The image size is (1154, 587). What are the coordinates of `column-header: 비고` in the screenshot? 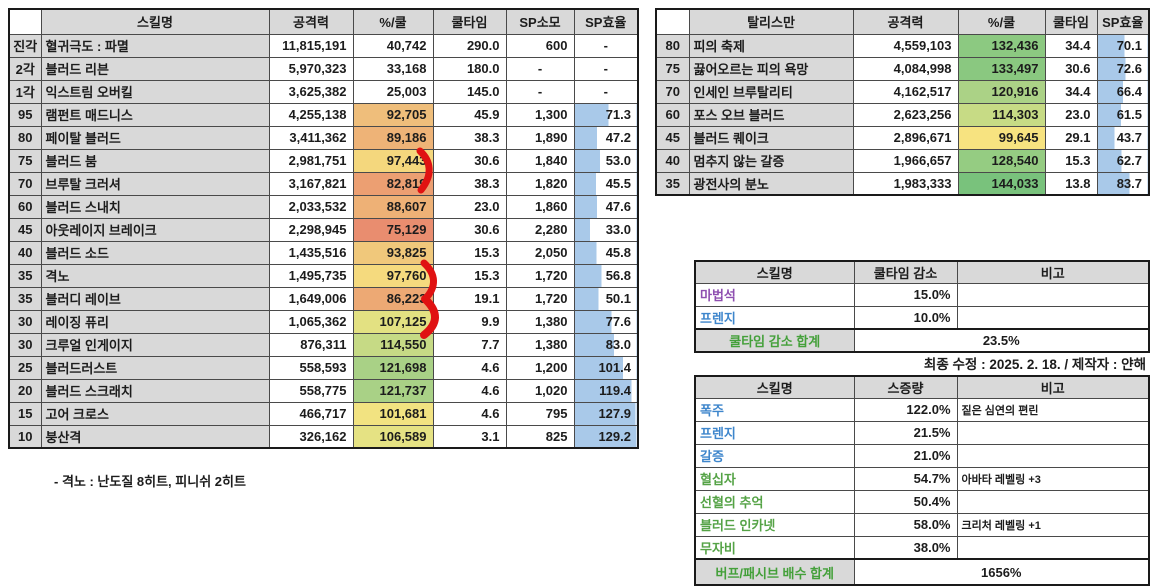 It's located at (1053, 272).